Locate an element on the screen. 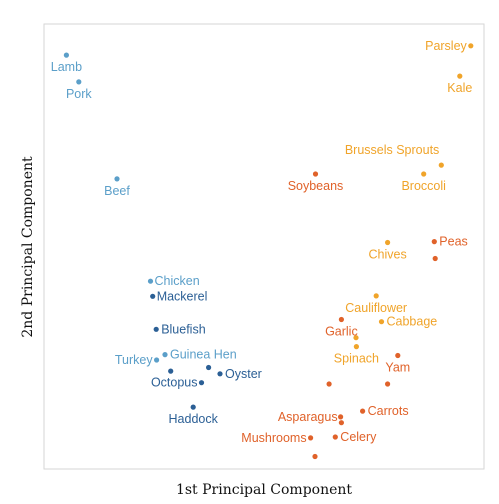  point-label-celery: Celery is located at coordinates (358, 437).